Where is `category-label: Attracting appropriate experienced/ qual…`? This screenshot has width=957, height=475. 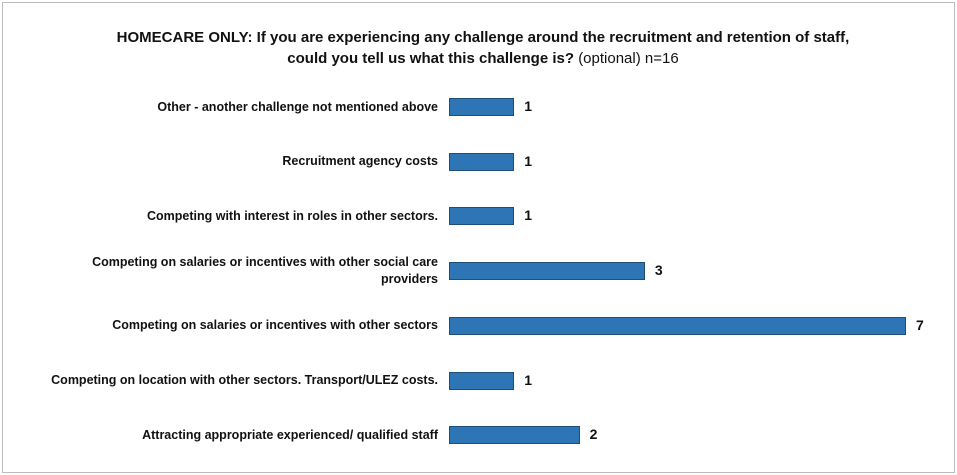 category-label: Attracting appropriate experienced/ qual… is located at coordinates (290, 434).